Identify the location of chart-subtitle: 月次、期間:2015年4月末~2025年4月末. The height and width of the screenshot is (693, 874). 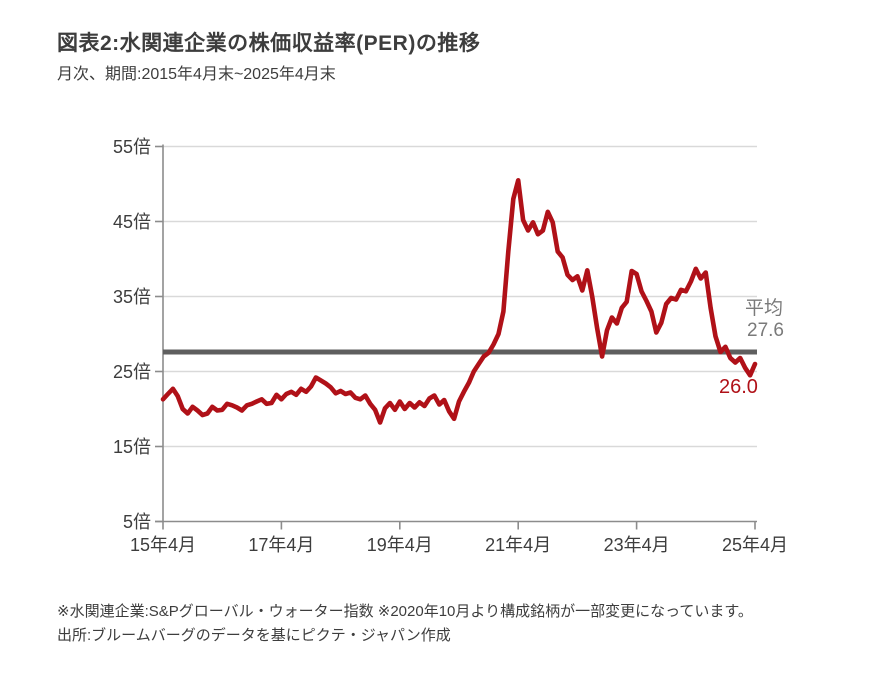
(196, 74).